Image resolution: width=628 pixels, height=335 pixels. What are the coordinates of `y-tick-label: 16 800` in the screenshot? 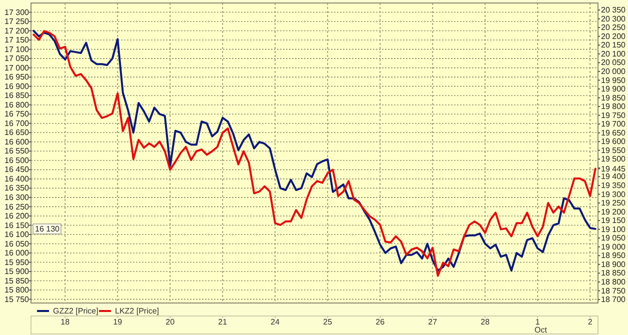 It's located at (17, 105).